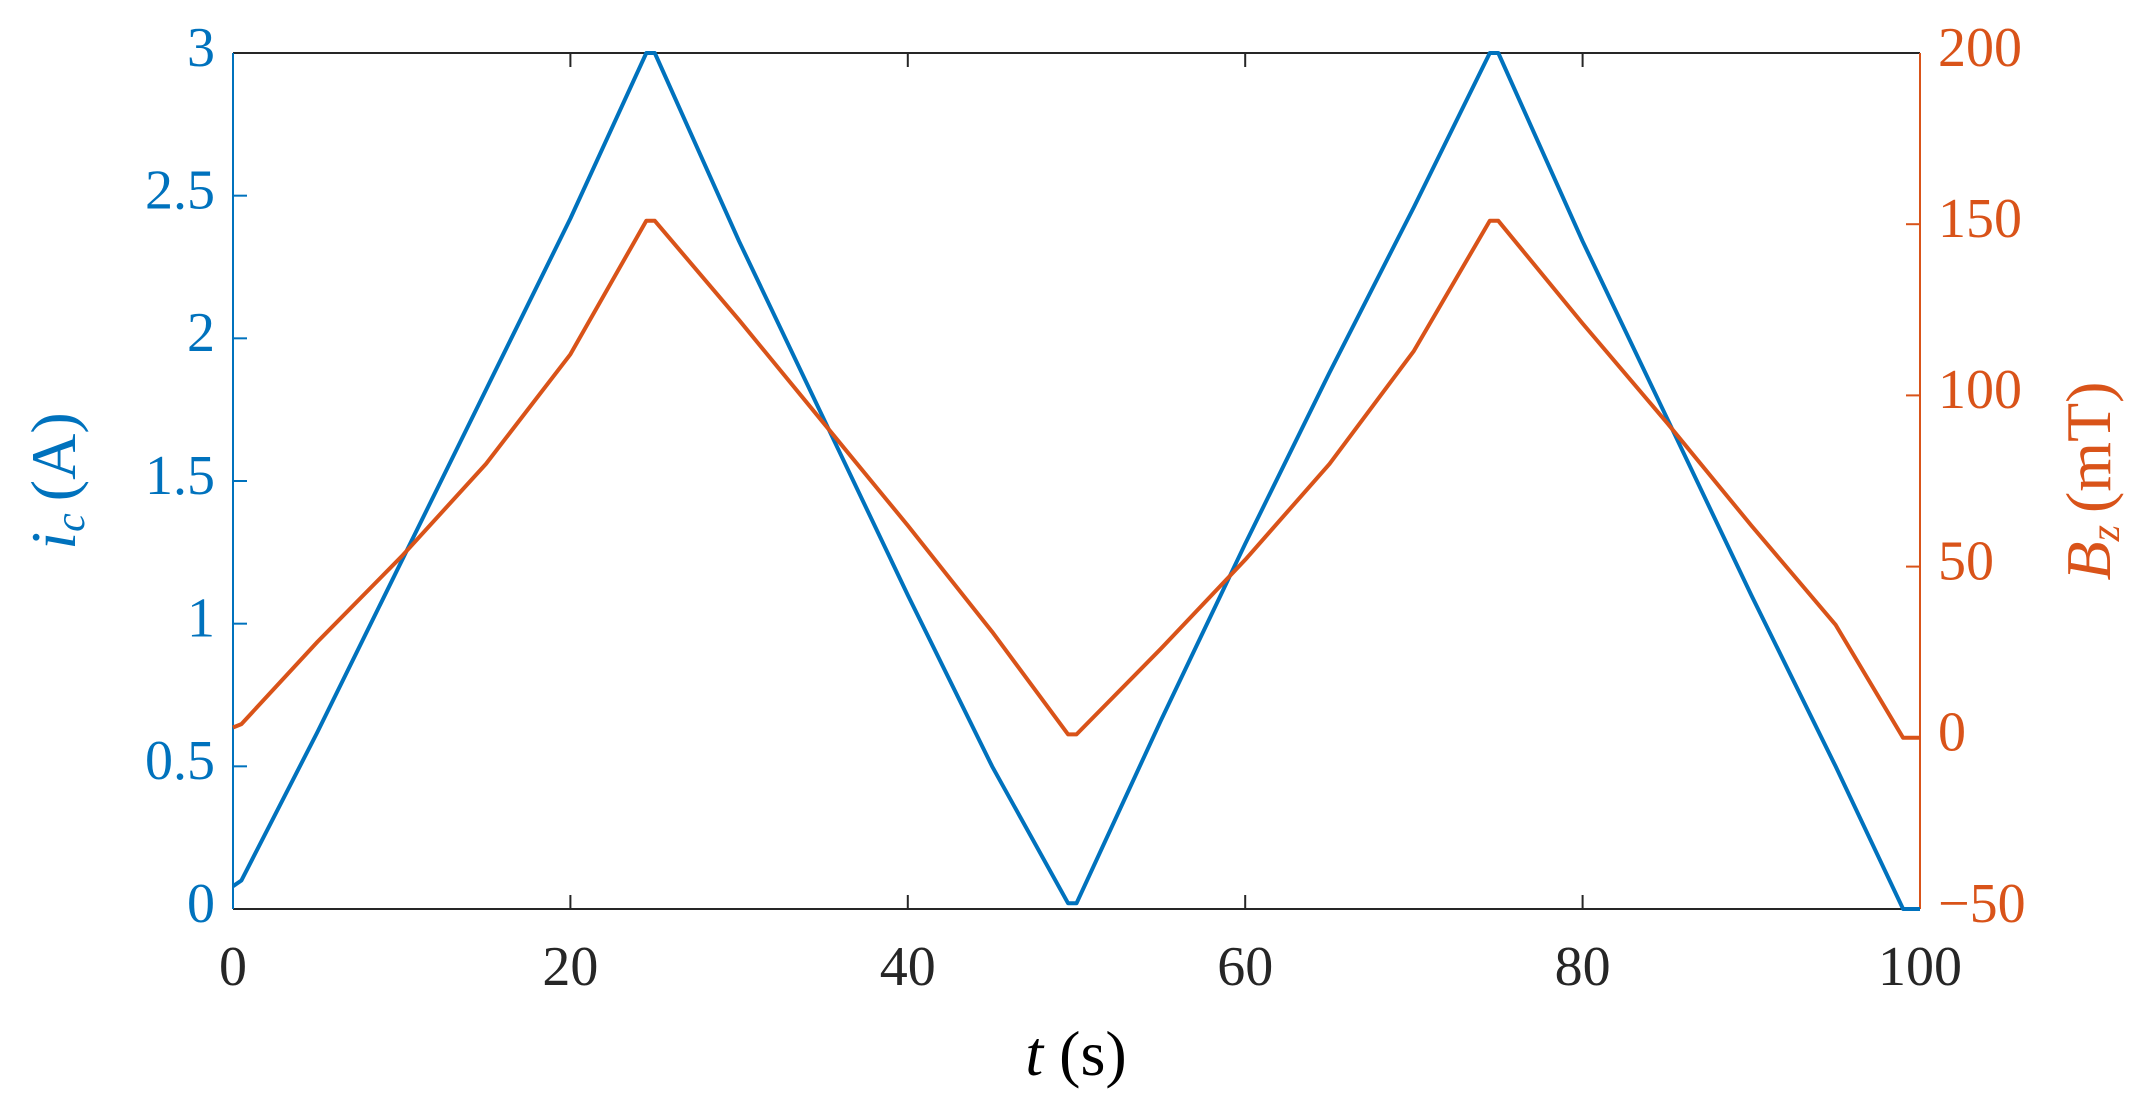 This screenshot has width=2153, height=1103. I want to click on x-tick-label: 40, so click(908, 967).